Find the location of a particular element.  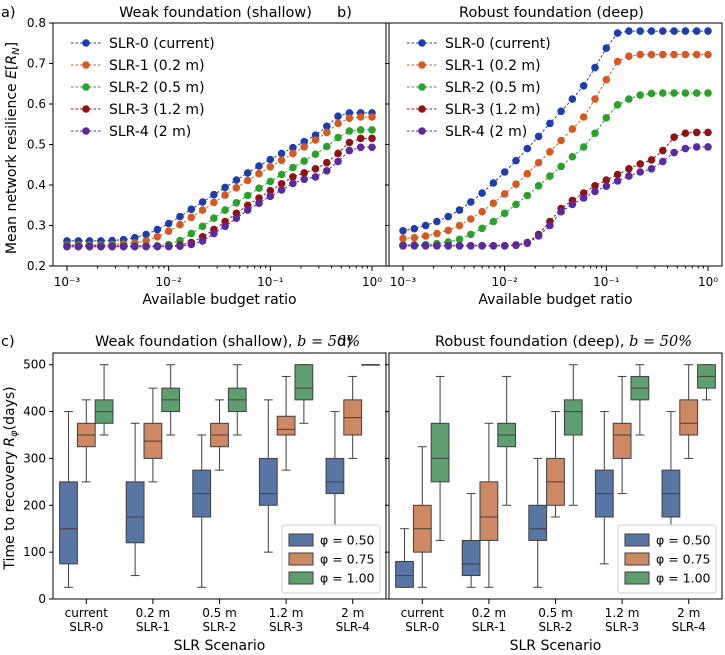

x-tick-label: 10⁰ is located at coordinates (708, 282).